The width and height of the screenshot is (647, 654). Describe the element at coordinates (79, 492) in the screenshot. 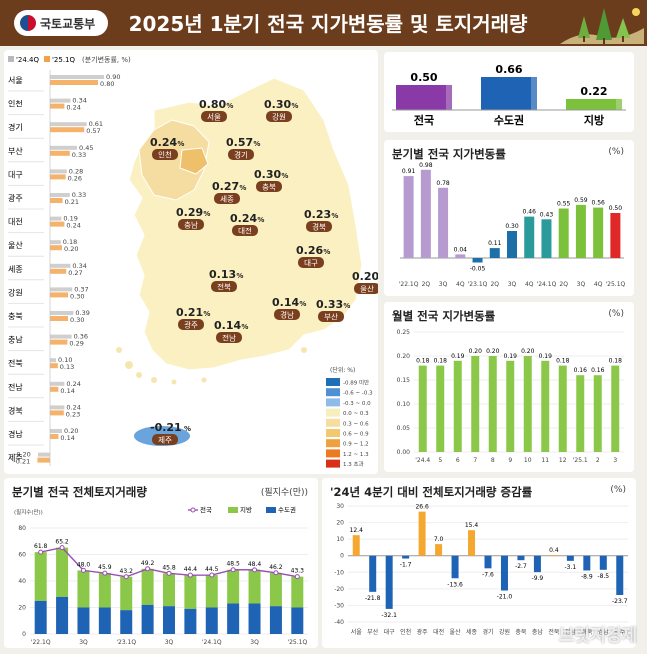

I see `chart-title: 분기별 전국 전체토지거래량` at that location.